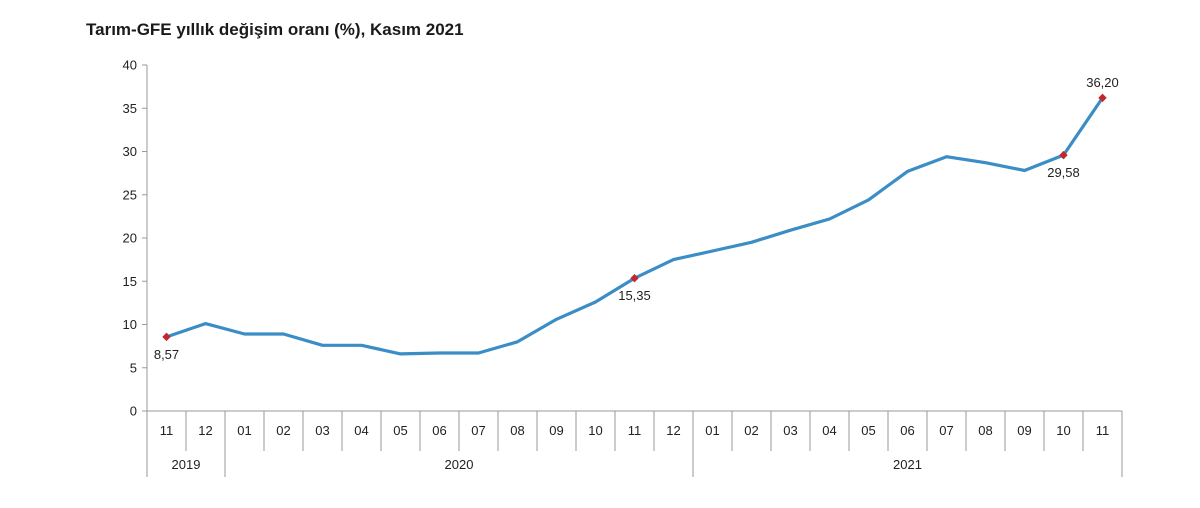 This screenshot has width=1200, height=508. I want to click on year-label: 2020, so click(459, 464).